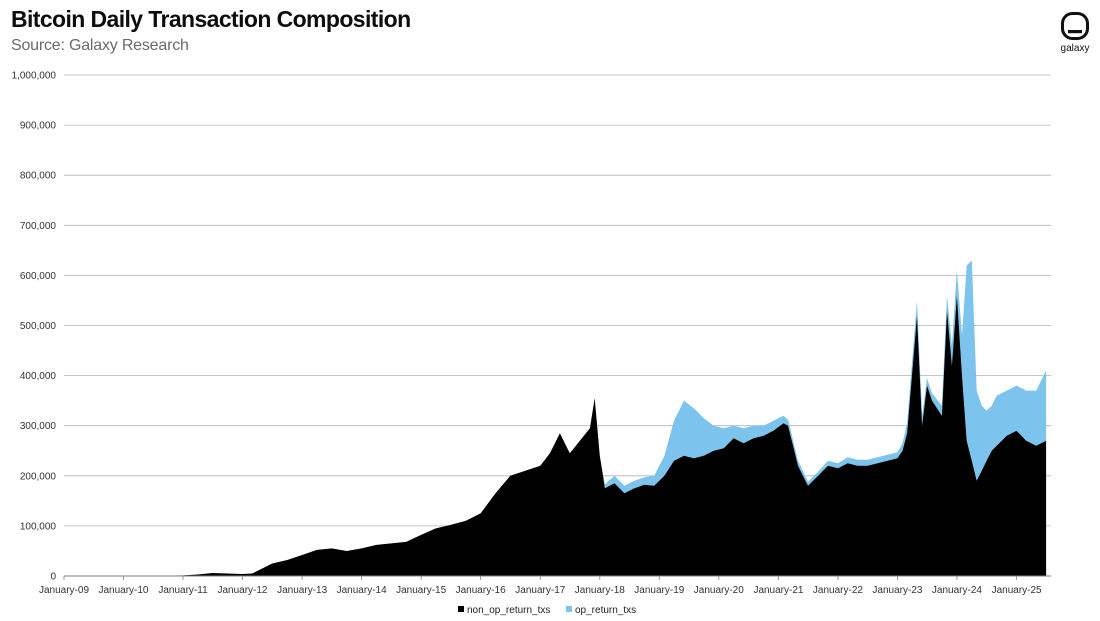 This screenshot has height=621, width=1100. I want to click on legend-label: op_return_txs, so click(605, 610).